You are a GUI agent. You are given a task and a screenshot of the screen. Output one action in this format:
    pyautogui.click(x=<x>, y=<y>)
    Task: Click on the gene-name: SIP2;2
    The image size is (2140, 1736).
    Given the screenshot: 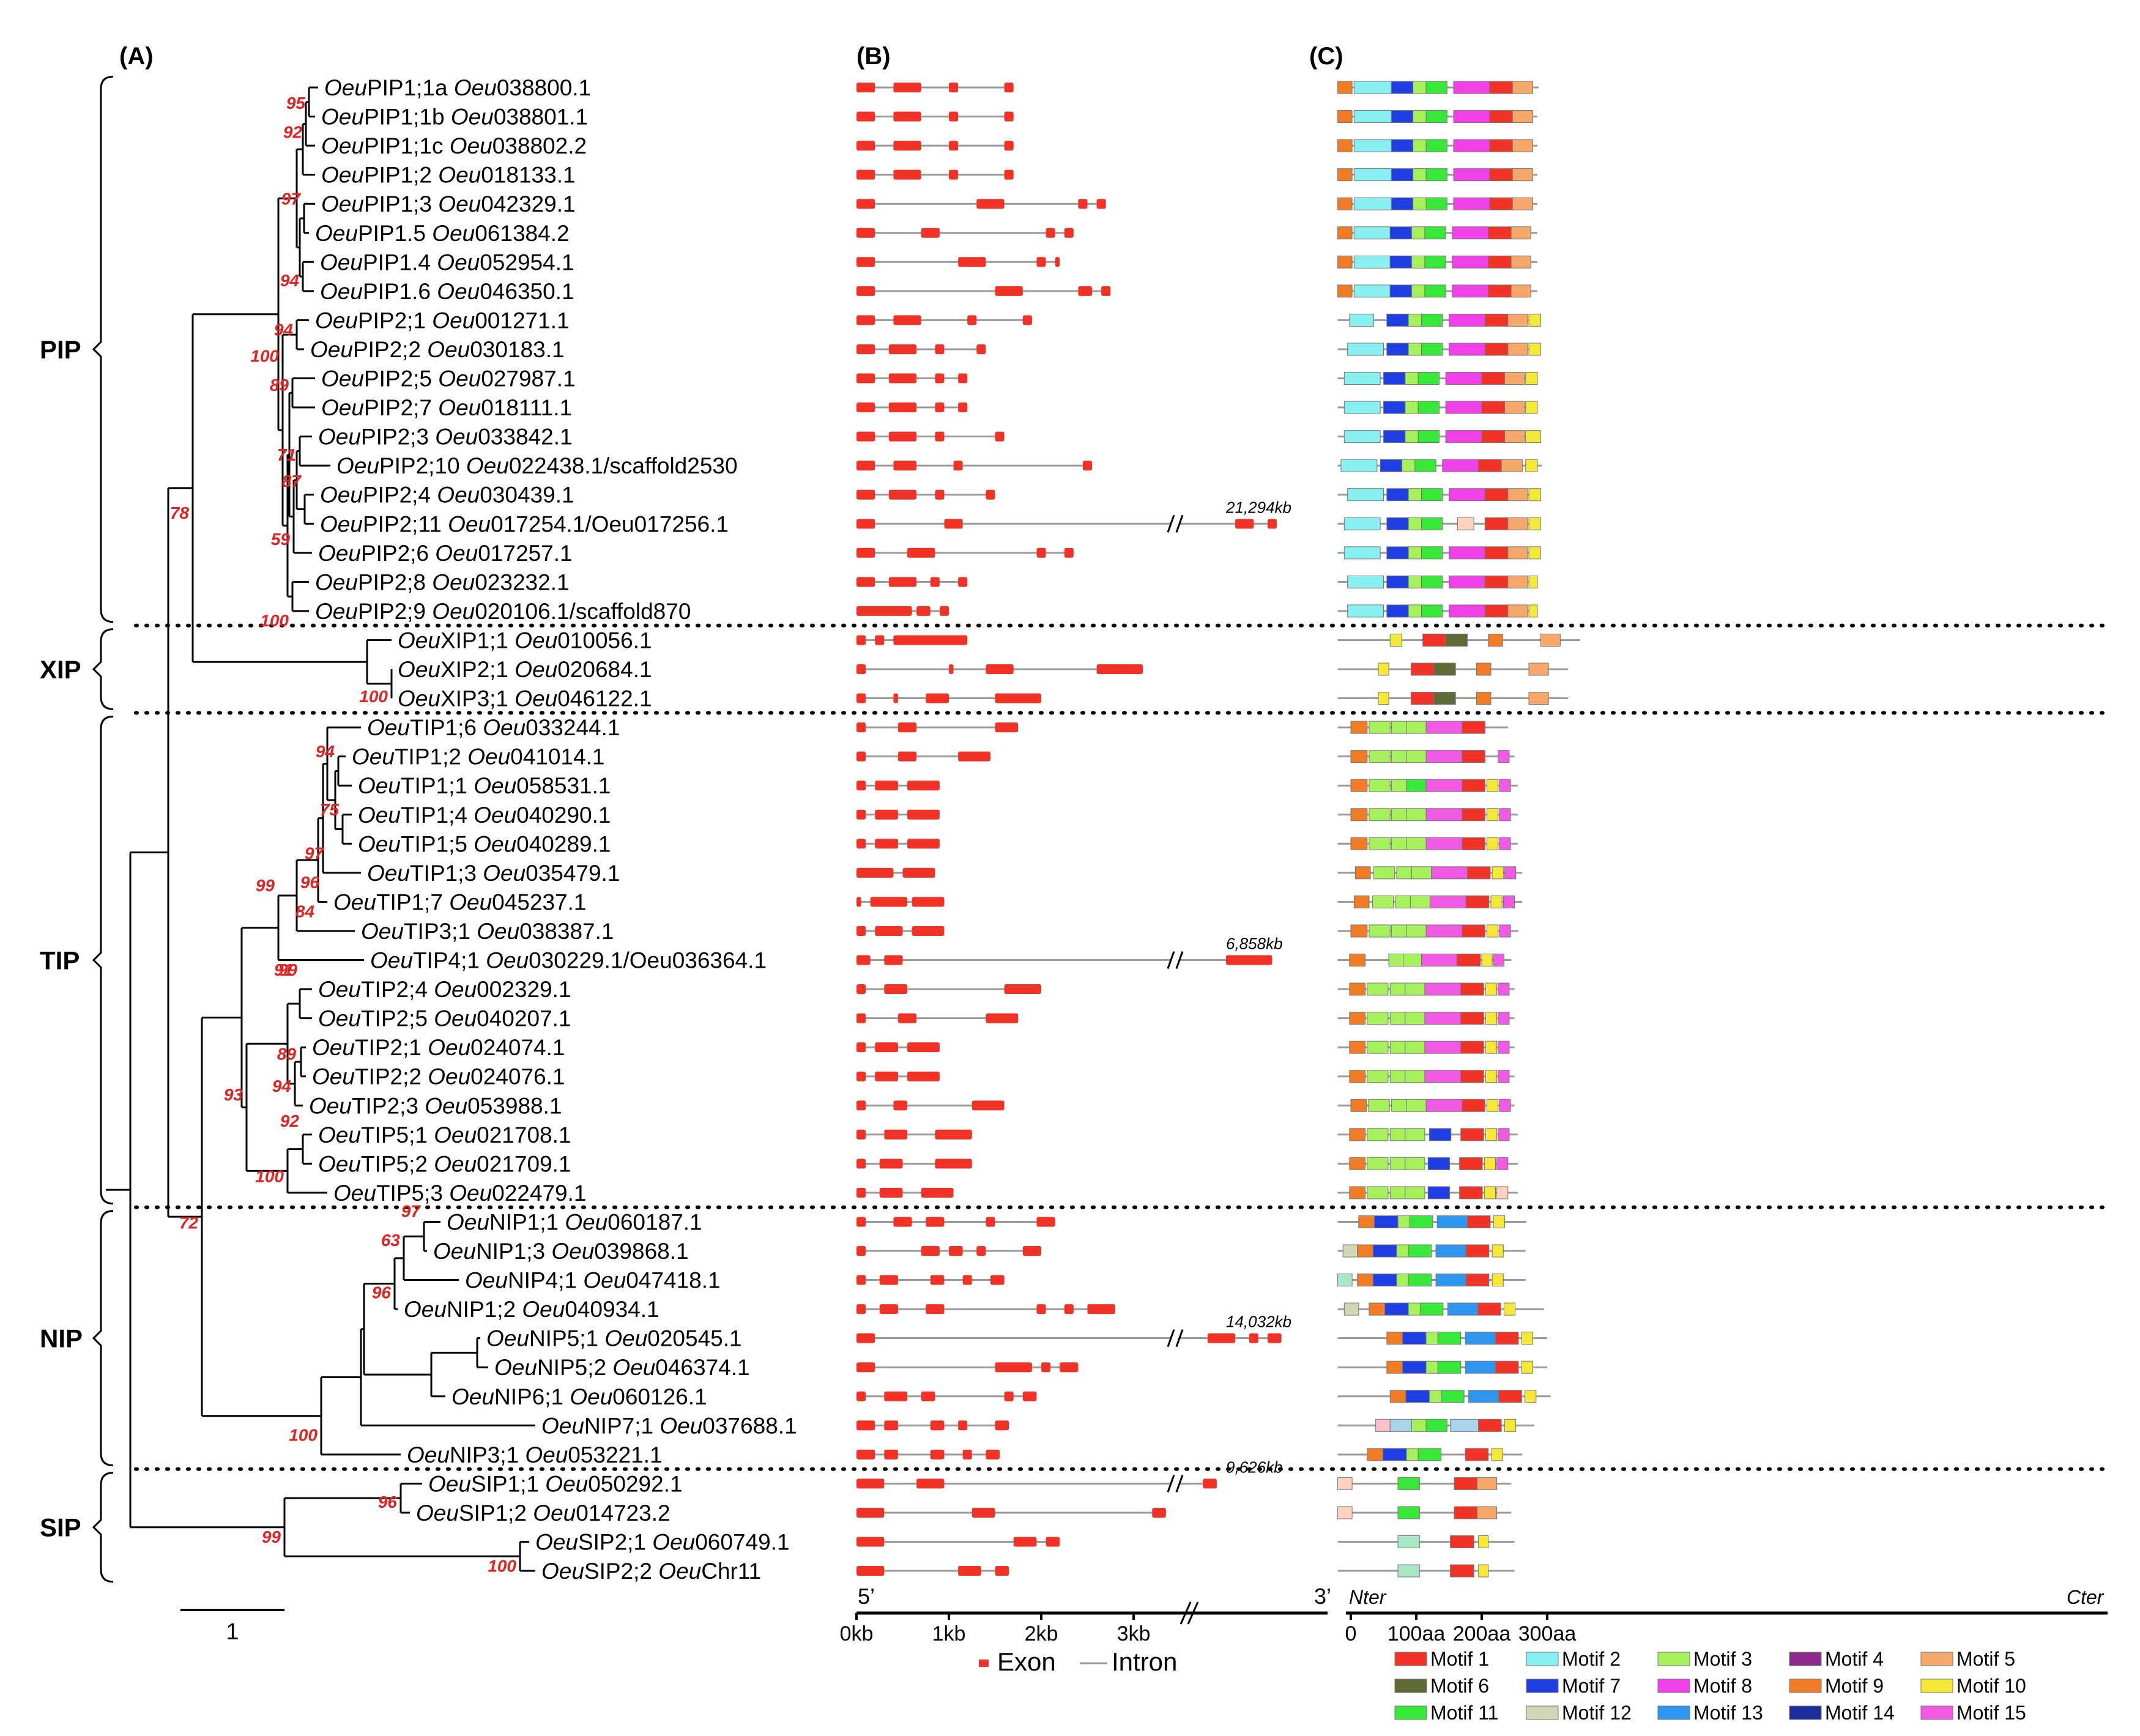 What is the action you would take?
    pyautogui.click(x=618, y=1571)
    